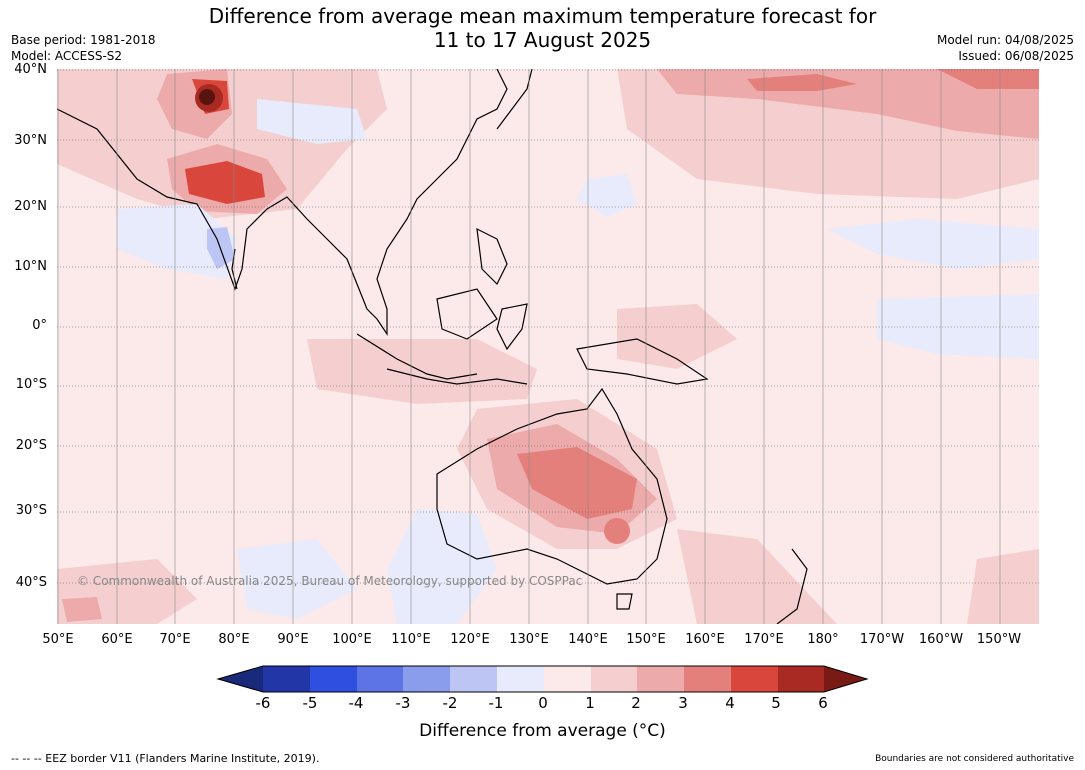 The height and width of the screenshot is (770, 1085). What do you see at coordinates (636, 703) in the screenshot?
I see `colorbar-tick-2: 2` at bounding box center [636, 703].